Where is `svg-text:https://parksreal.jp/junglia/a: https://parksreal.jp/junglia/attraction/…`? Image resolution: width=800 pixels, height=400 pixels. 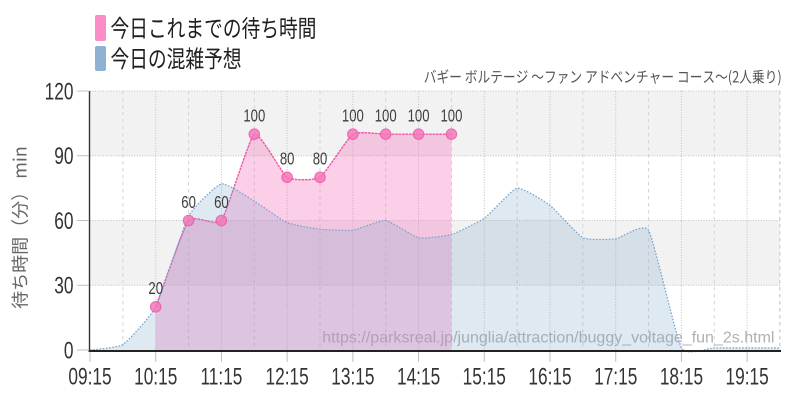 svg-text:https://parksreal.jp/junglia/a: https://parksreal.jp/junglia/attraction/… is located at coordinates (548, 337).